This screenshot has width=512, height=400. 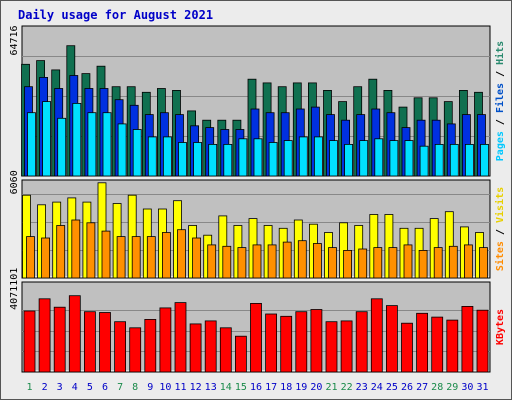 I want to click on x-tick-label-day-8: 8, so click(x=135, y=387).